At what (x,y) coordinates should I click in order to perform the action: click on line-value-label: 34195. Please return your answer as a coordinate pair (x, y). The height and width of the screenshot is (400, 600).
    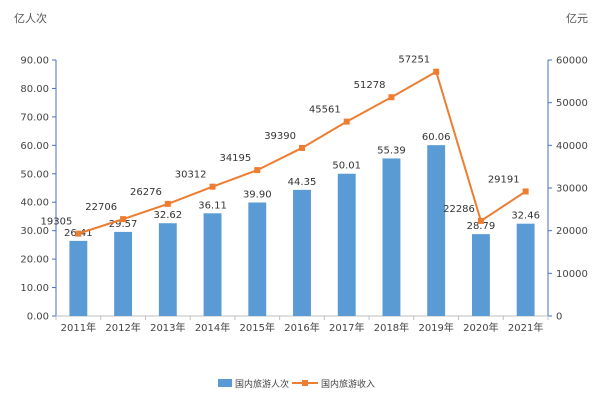
    Looking at the image, I should click on (235, 158).